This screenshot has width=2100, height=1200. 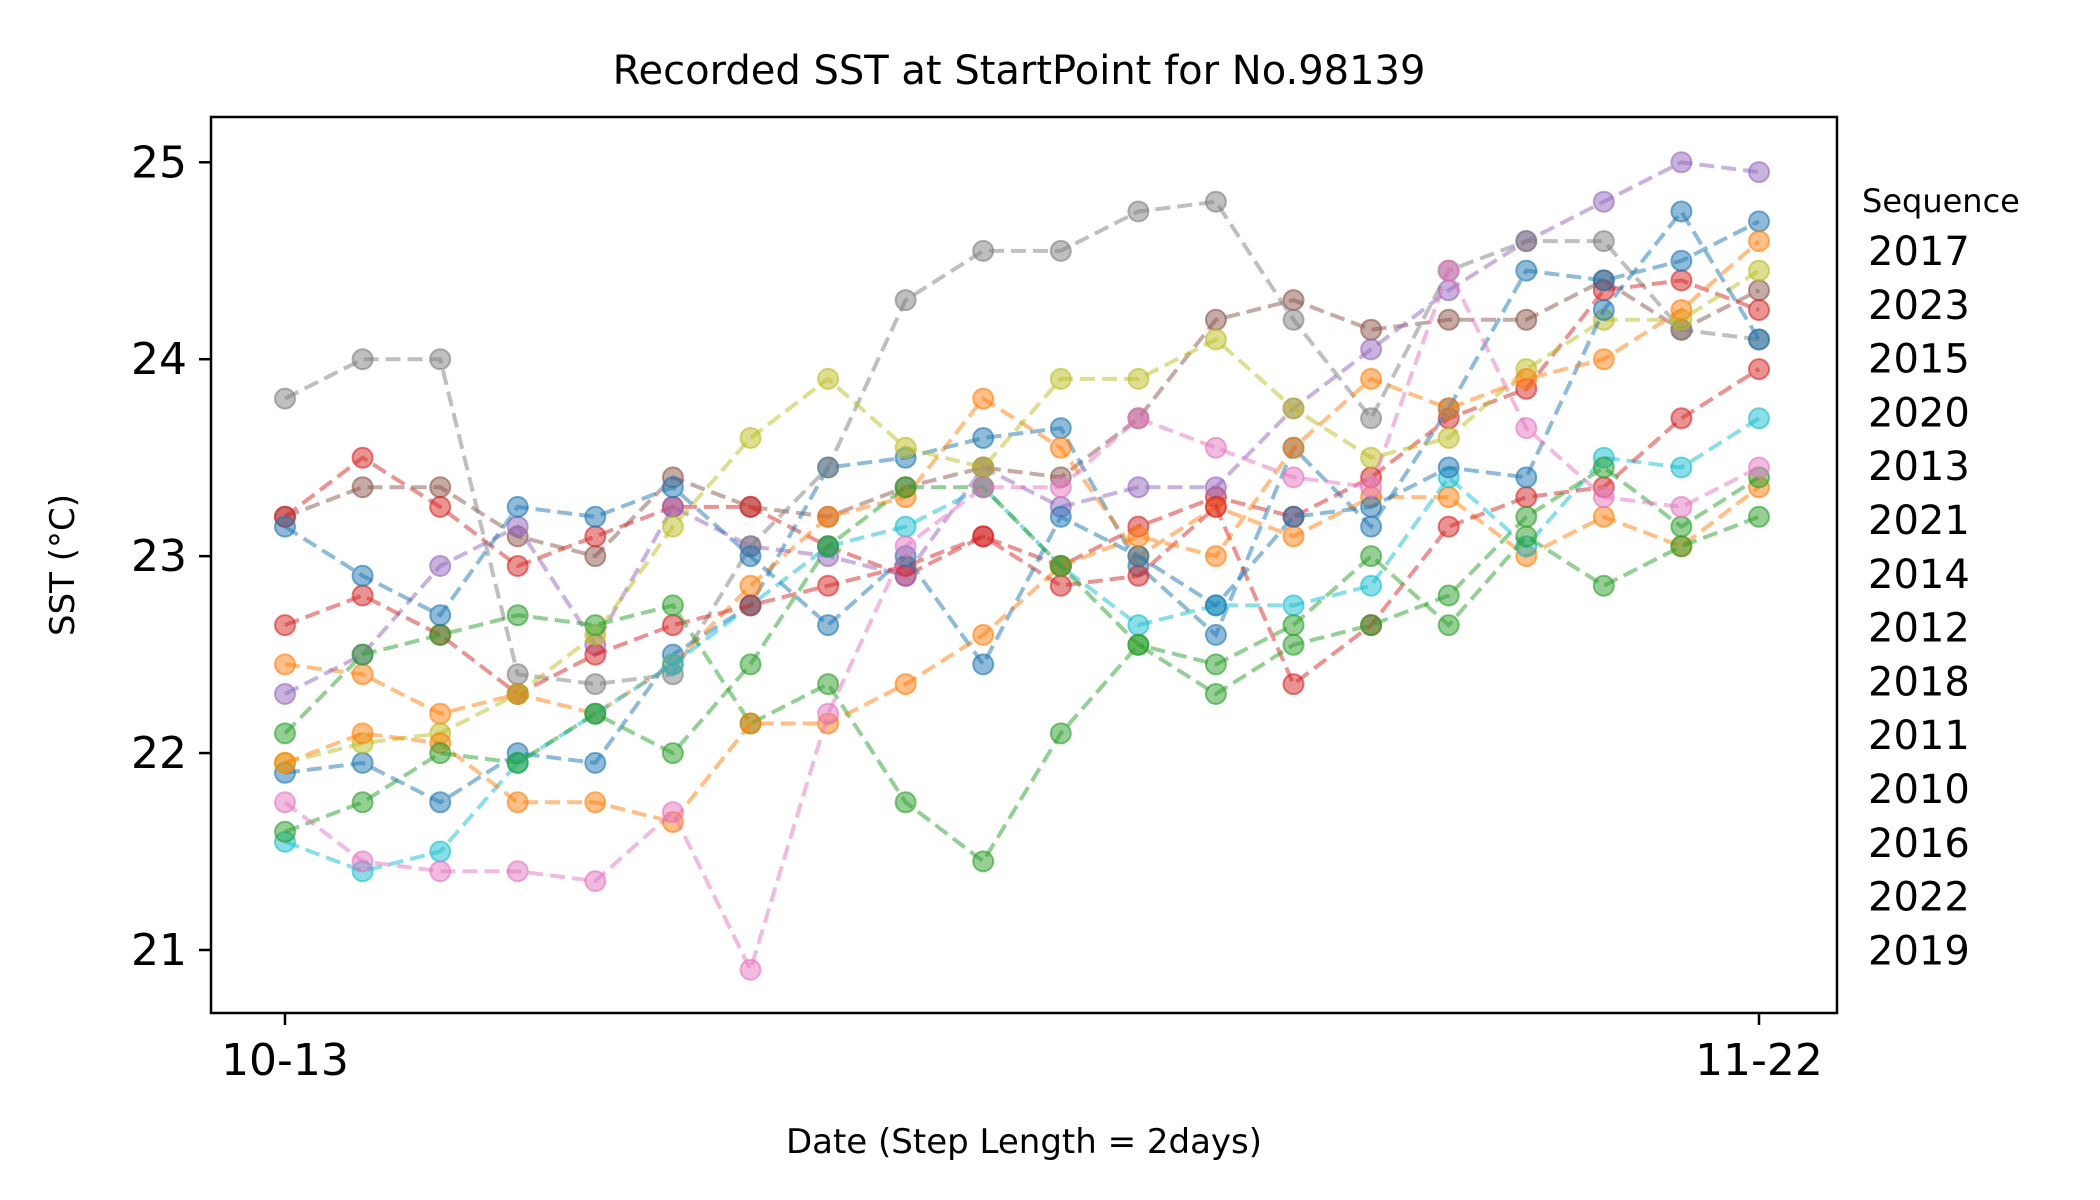 I want to click on y-tick-label: 21, so click(x=159, y=950).